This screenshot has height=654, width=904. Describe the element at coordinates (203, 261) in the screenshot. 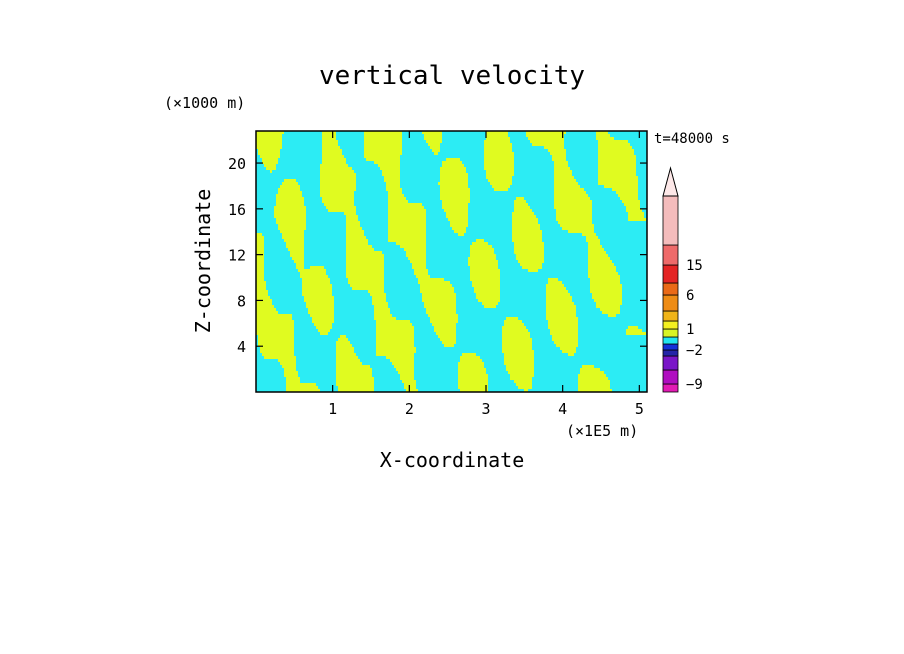

I see `y-axis-label: Z-coordinate` at that location.